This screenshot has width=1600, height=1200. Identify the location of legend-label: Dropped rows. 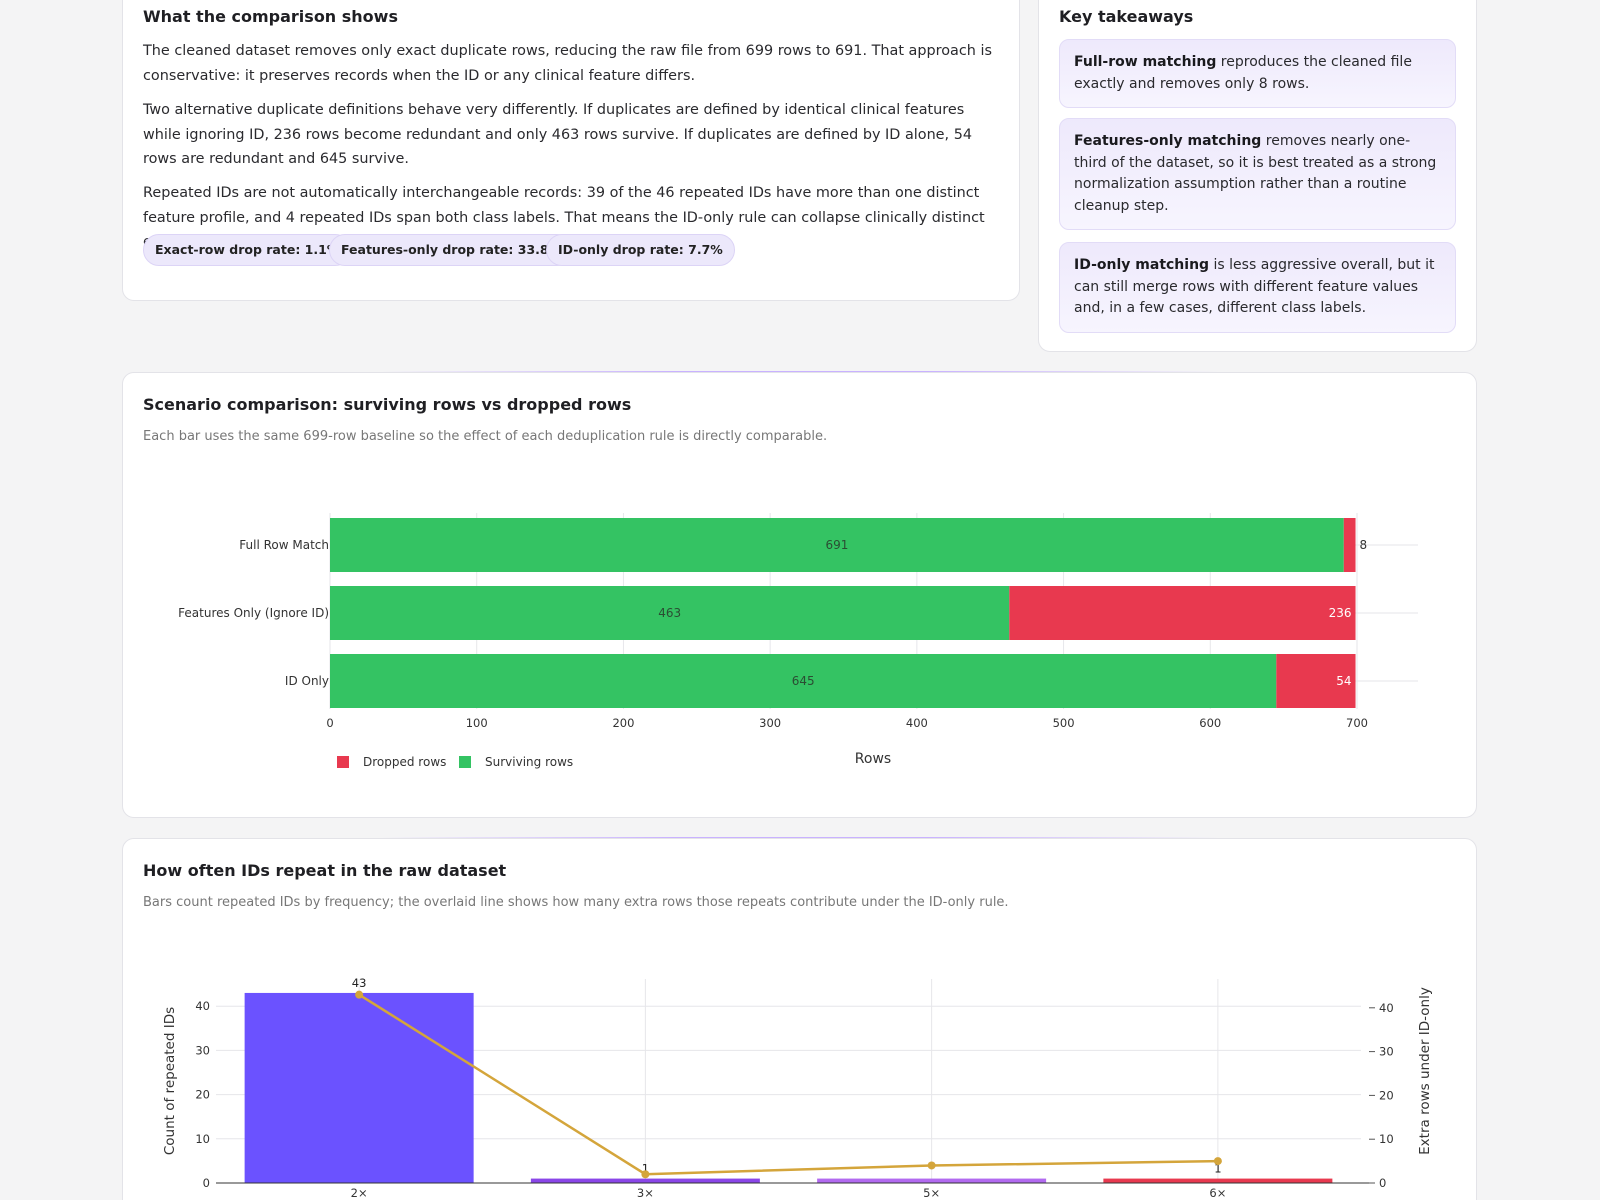
(404, 762).